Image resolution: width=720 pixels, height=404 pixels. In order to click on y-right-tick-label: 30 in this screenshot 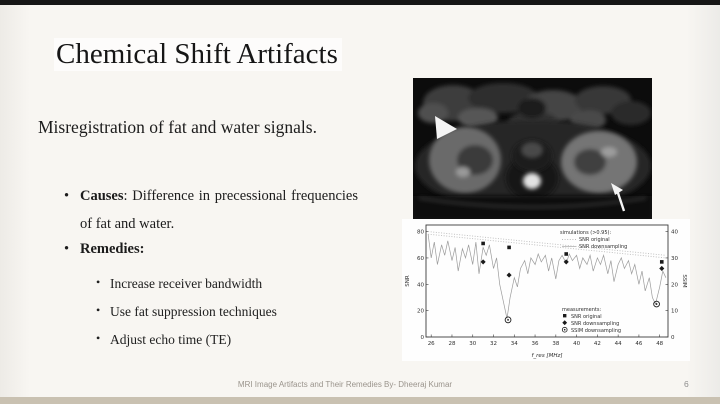, I will do `click(674, 259)`.